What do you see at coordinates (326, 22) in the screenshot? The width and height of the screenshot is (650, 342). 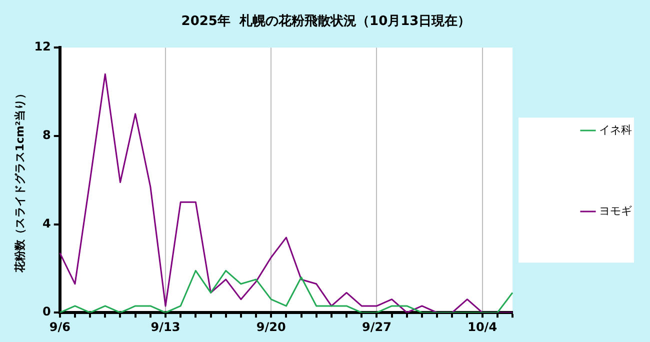 I see `chart-title: 2025年 札幌の花粉飛散状況（10月13日現在）` at bounding box center [326, 22].